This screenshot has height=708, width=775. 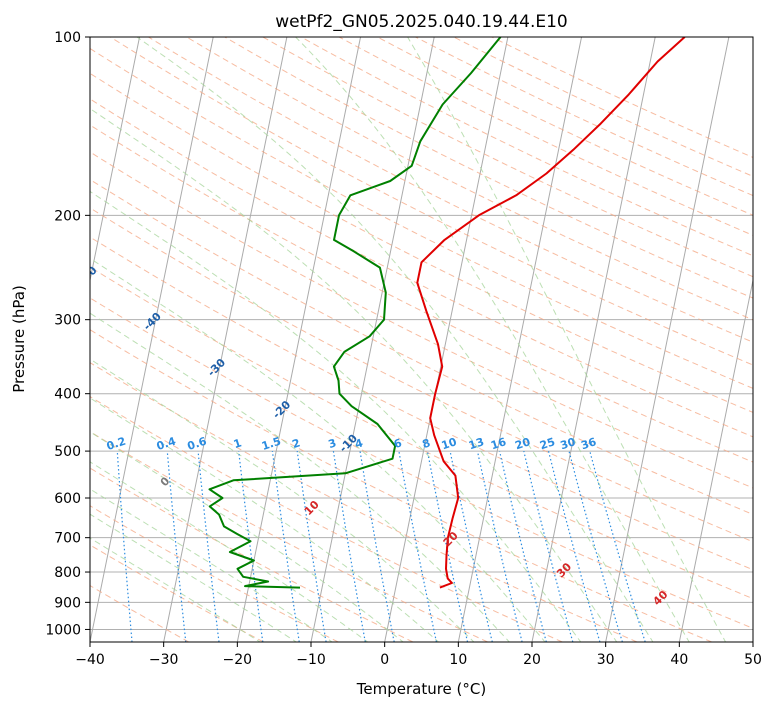 I want to click on x-tick-label: −30, so click(x=164, y=660).